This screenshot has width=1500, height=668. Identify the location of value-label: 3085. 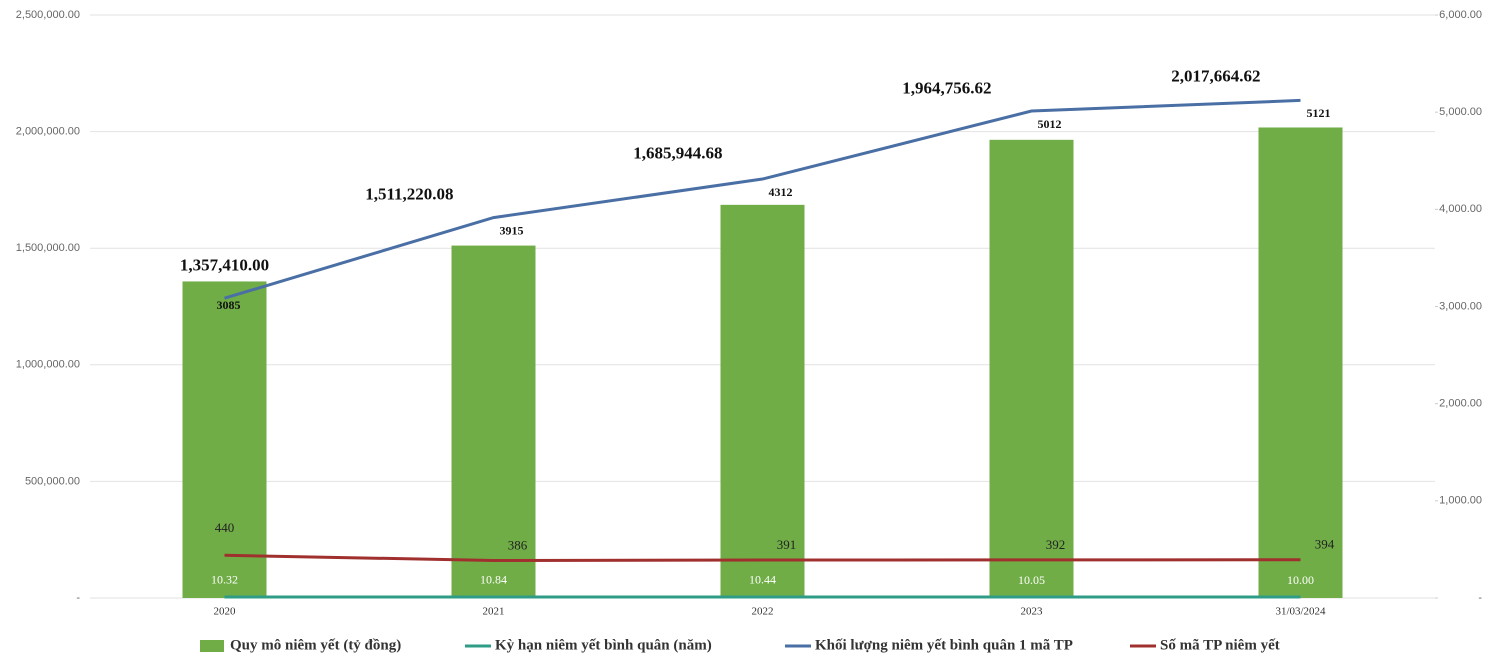
(229, 305).